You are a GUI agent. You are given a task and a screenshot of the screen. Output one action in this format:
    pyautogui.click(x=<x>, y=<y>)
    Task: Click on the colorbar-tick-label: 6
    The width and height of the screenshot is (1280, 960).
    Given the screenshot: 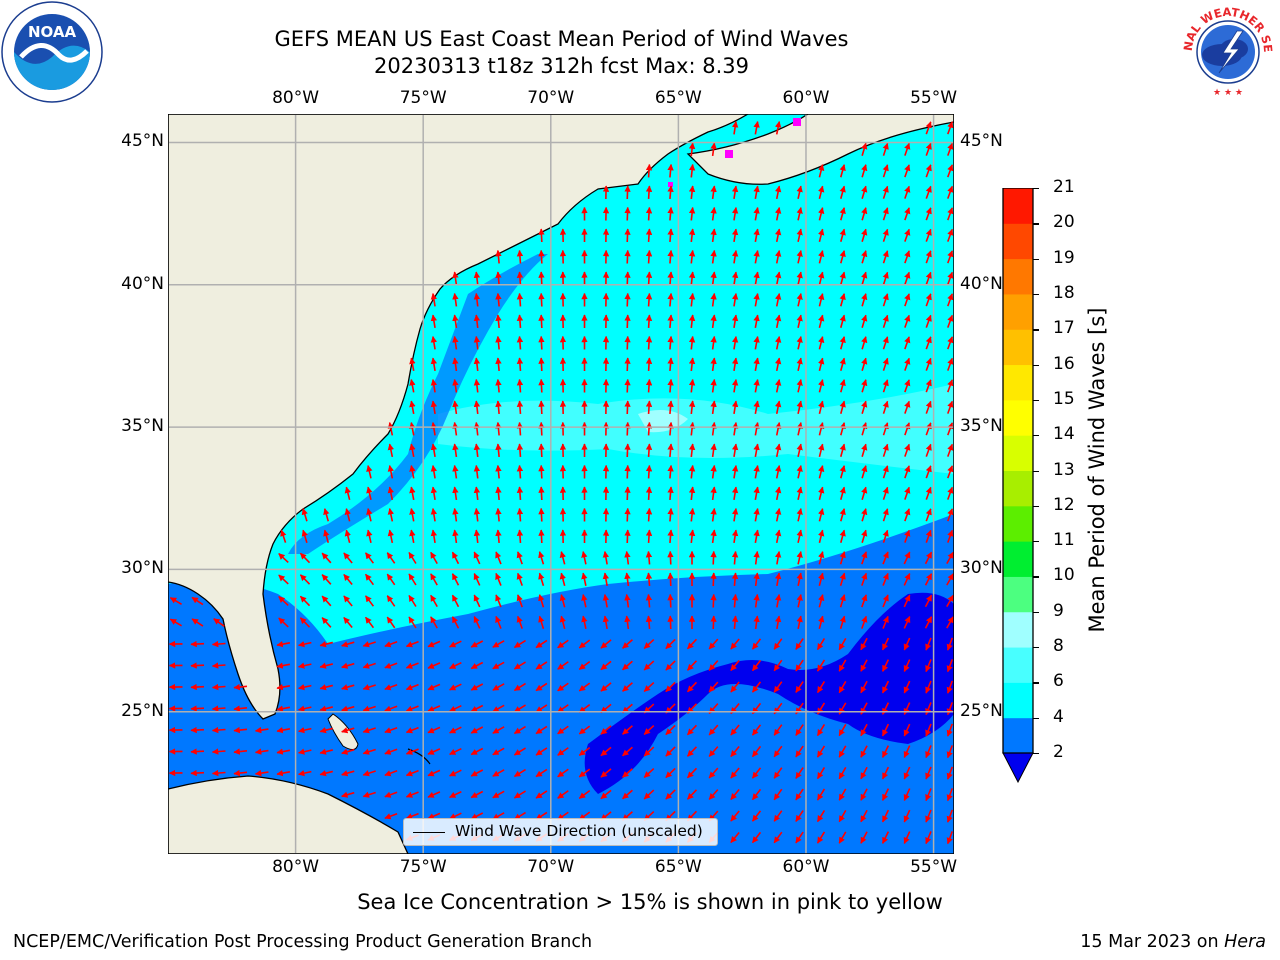 What is the action you would take?
    pyautogui.click(x=1058, y=681)
    